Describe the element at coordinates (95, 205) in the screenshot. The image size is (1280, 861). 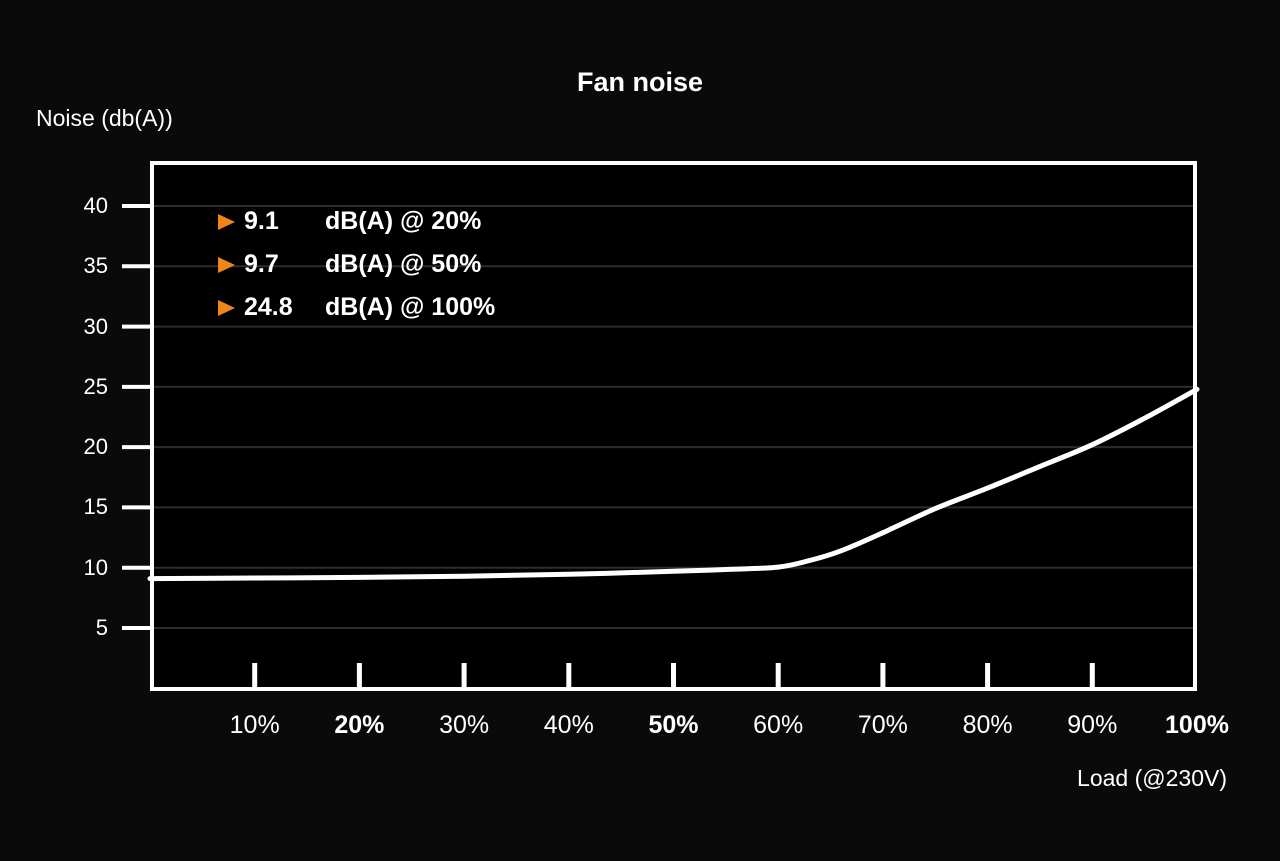
I see `y-tick-label-40: 40` at that location.